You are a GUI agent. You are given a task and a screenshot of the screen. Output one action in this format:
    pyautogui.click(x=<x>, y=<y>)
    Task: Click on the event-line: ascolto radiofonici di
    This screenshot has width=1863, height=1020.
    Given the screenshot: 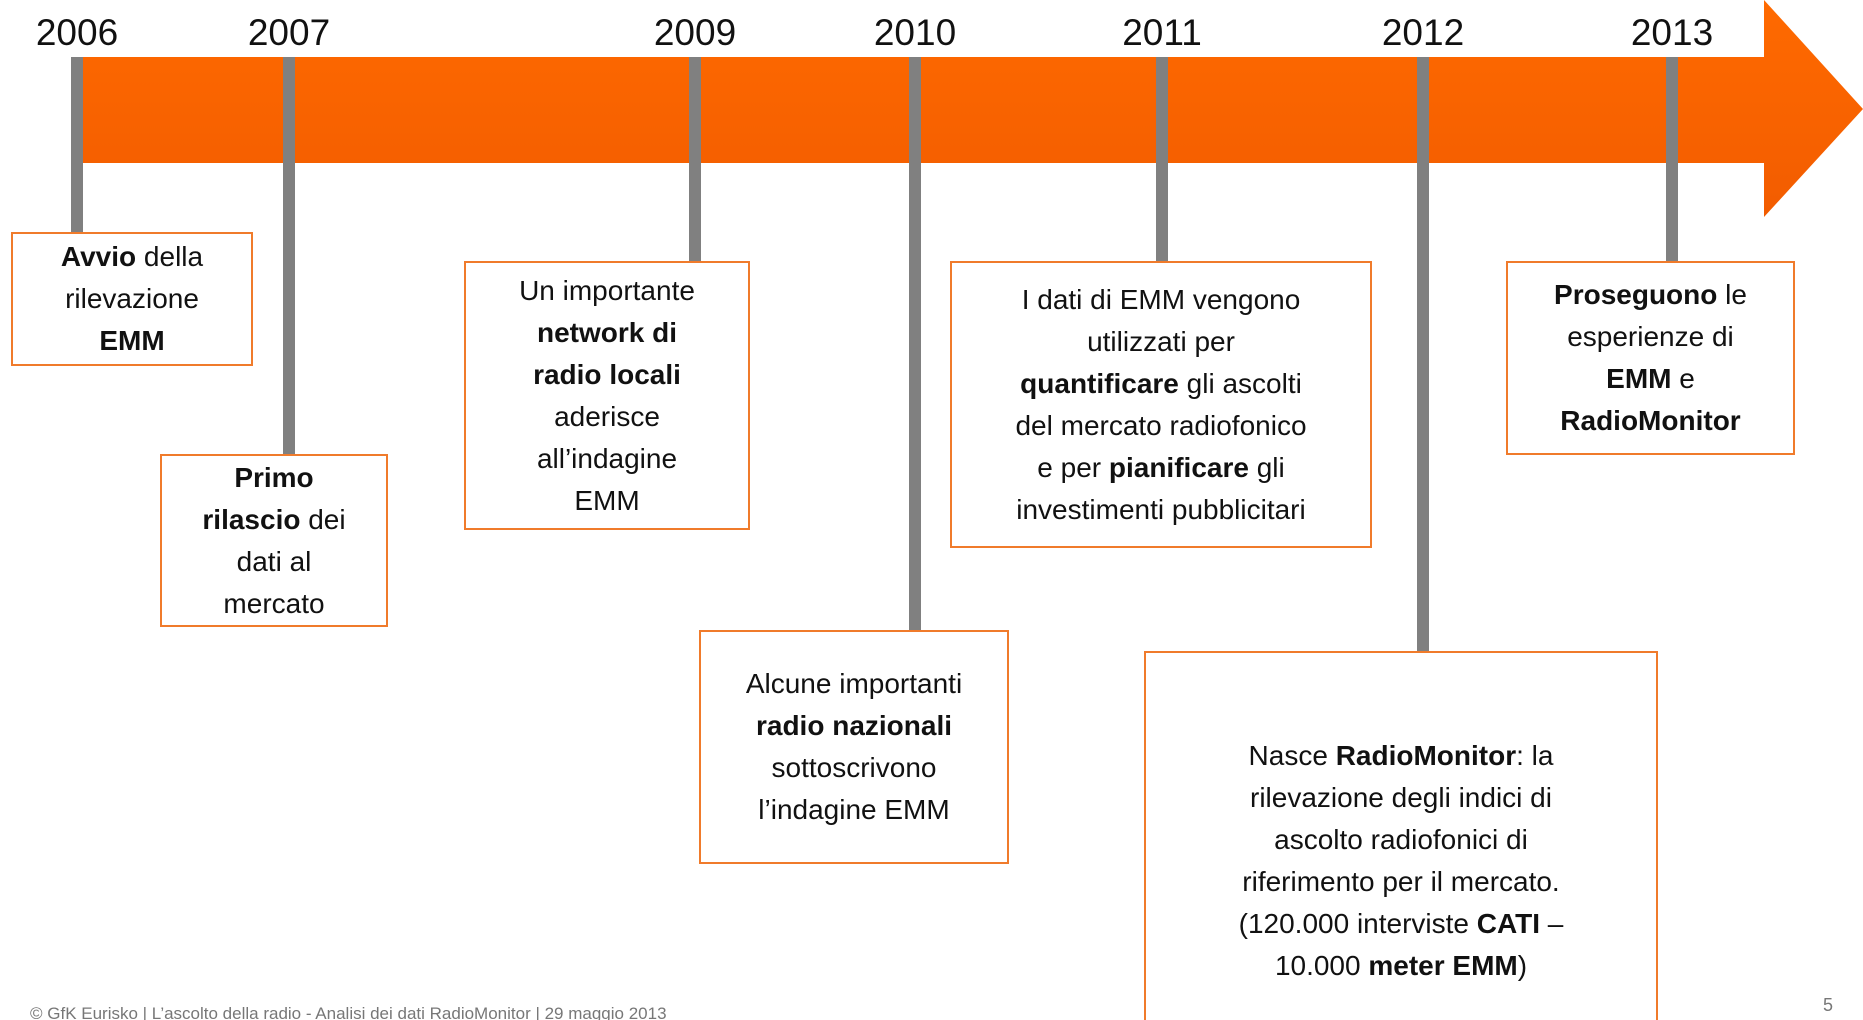 What is the action you would take?
    pyautogui.click(x=1401, y=840)
    